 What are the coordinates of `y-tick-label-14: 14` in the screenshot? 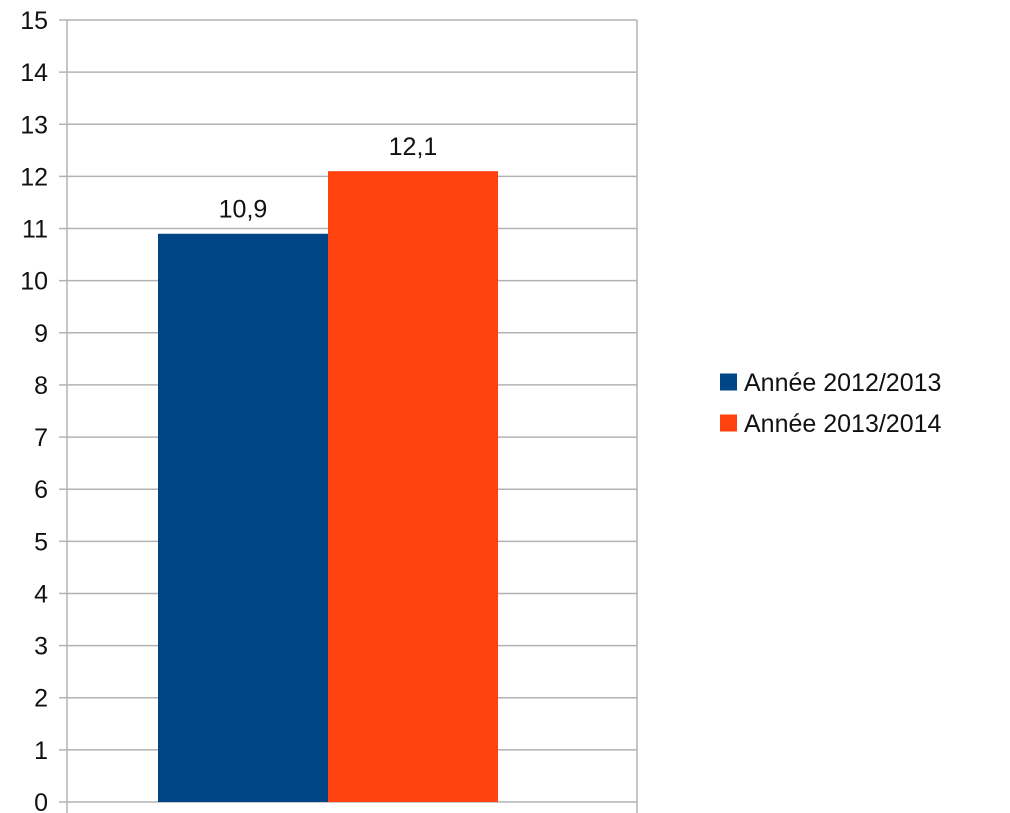 It's located at (34, 73).